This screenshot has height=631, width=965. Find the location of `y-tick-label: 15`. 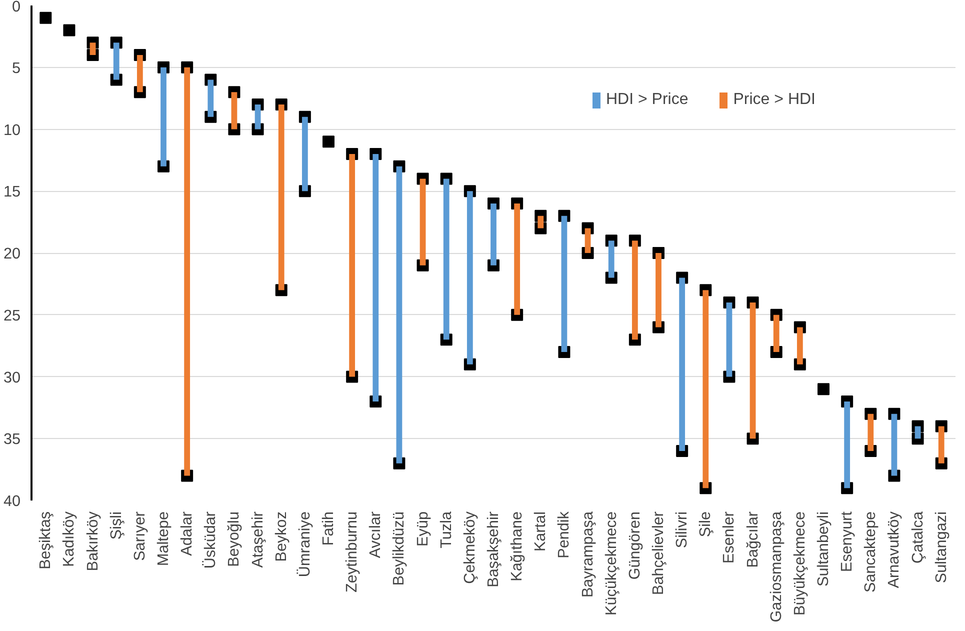

y-tick-label: 15 is located at coordinates (12, 192).